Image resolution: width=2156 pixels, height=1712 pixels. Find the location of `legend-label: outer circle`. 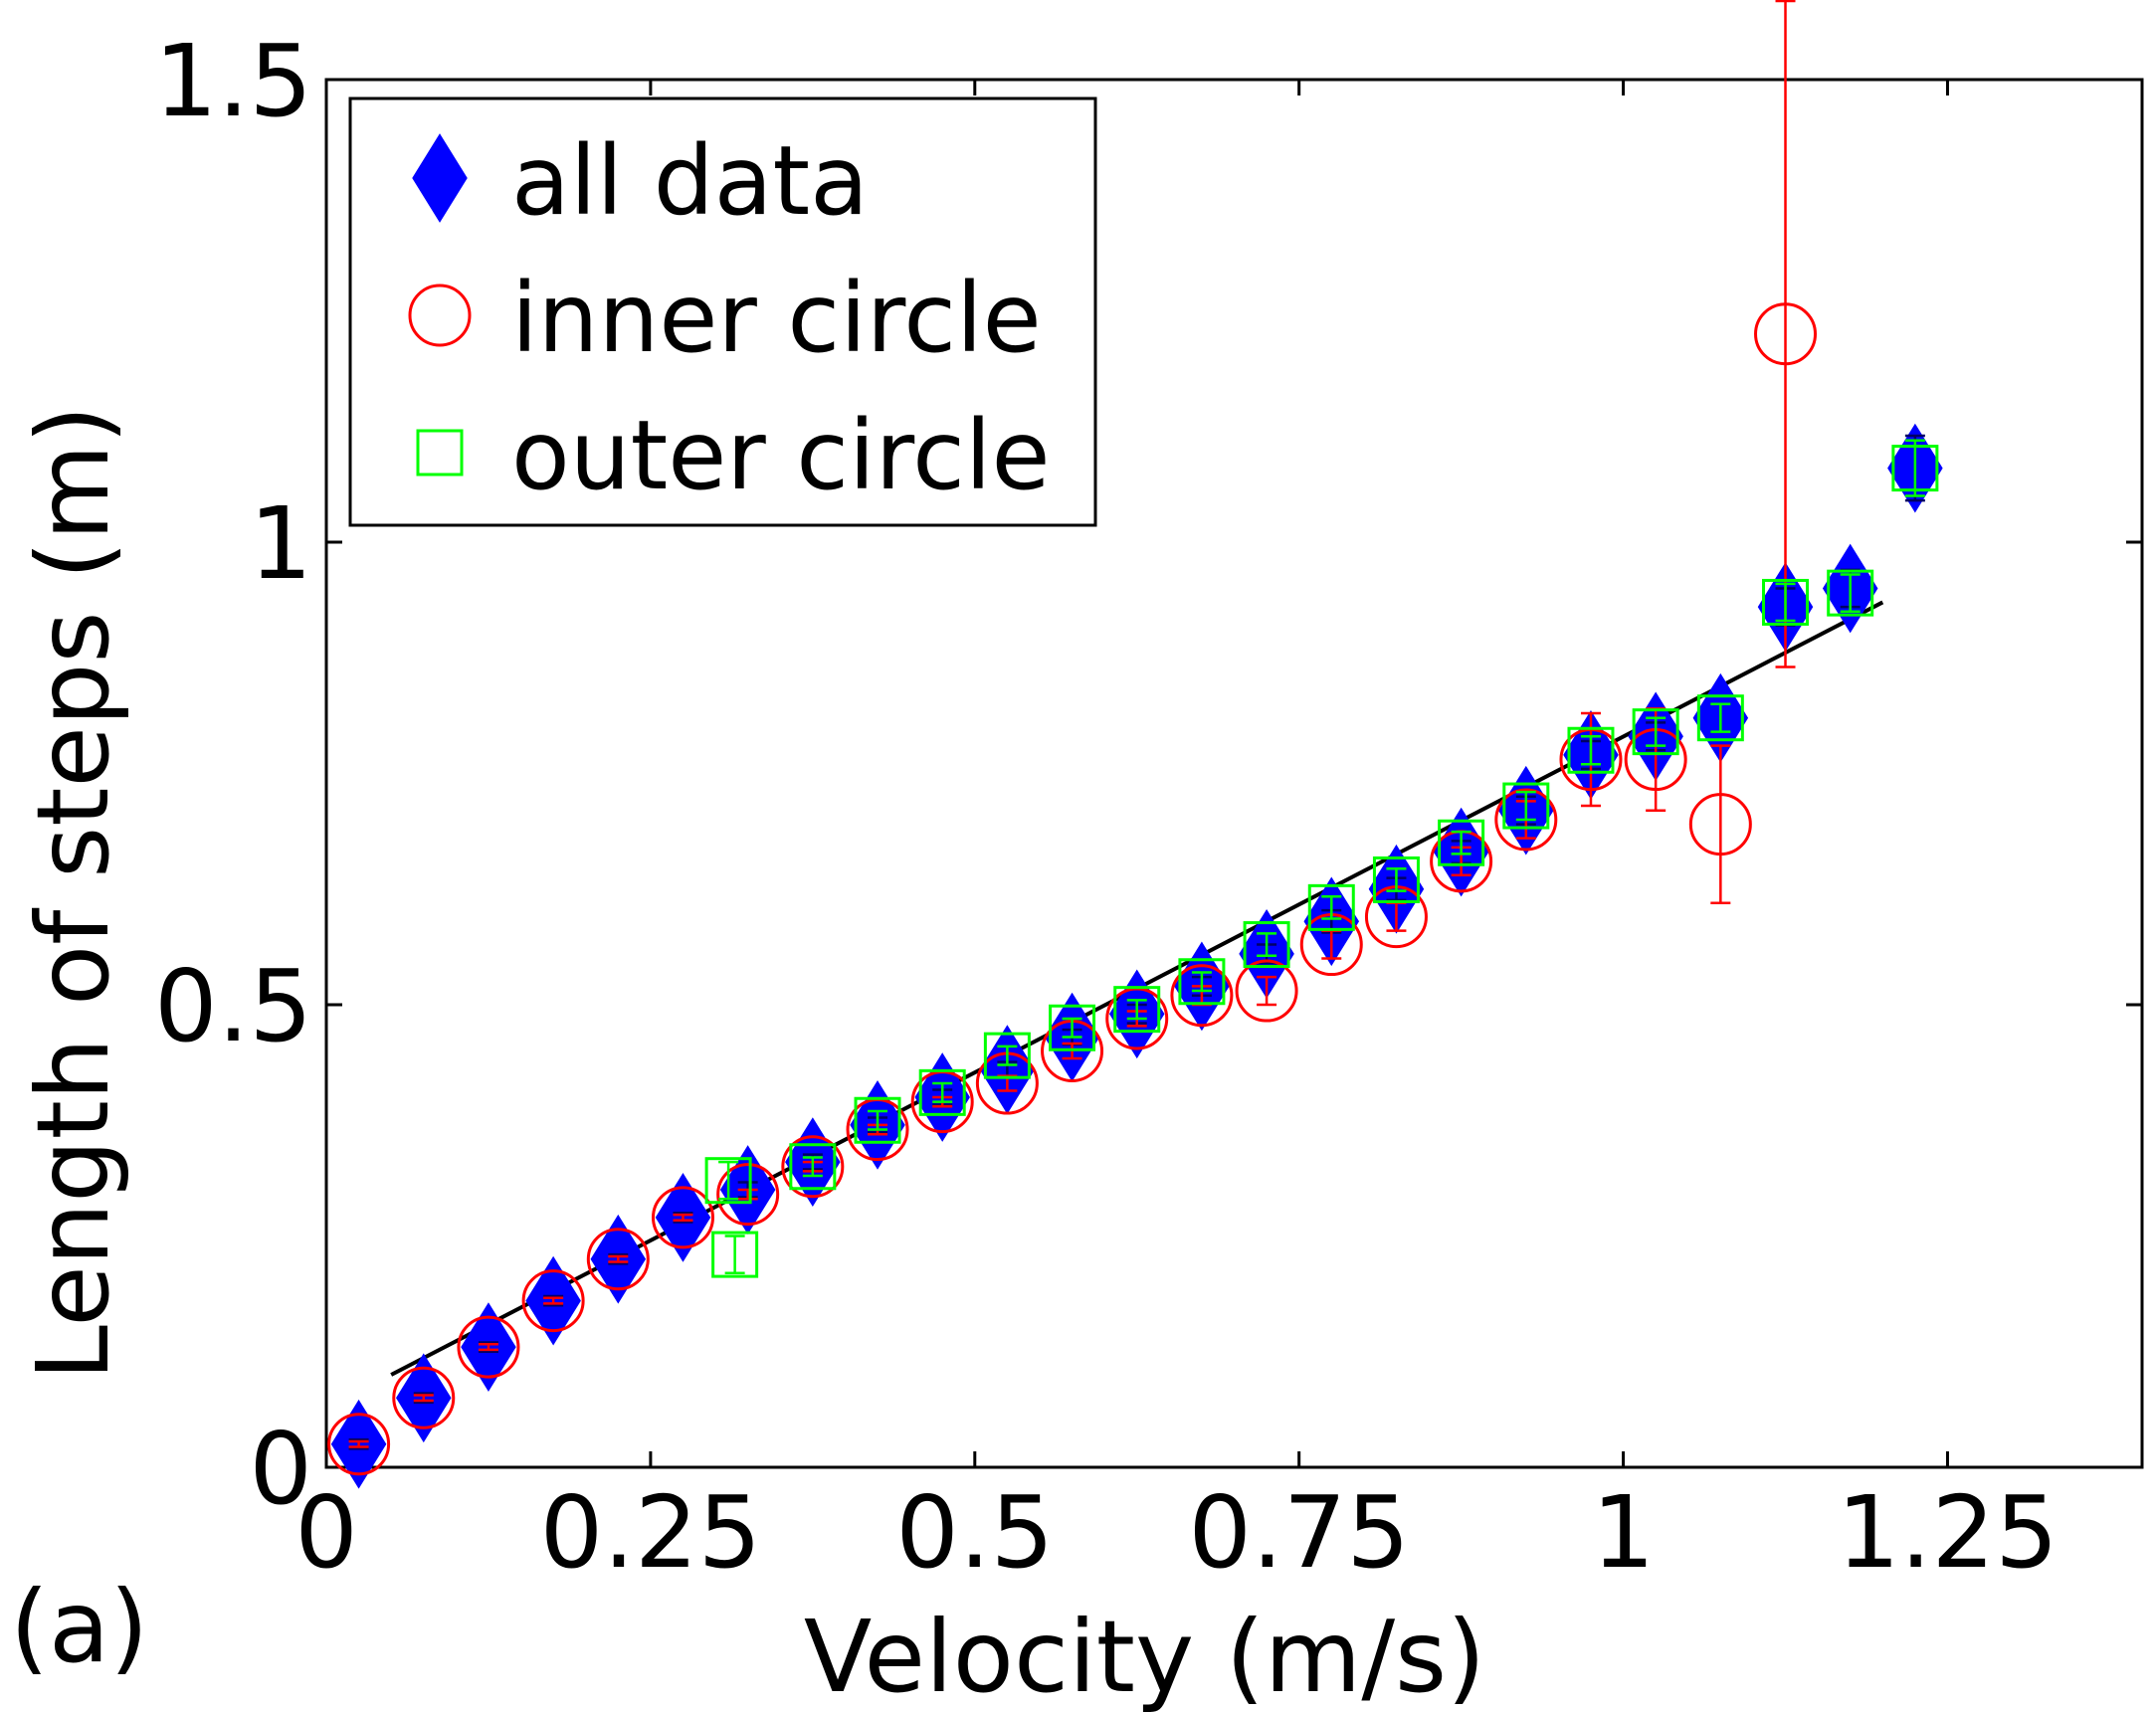

legend-label: outer circle is located at coordinates (781, 455).